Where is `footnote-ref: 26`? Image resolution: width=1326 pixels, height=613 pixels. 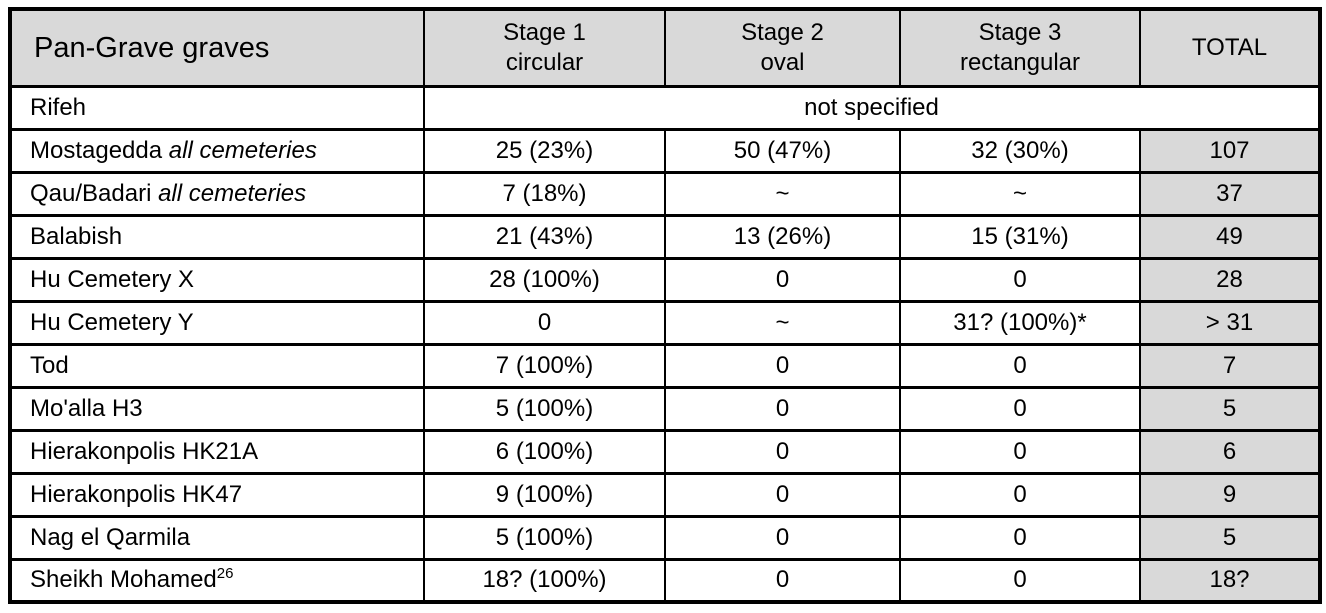 footnote-ref: 26 is located at coordinates (225, 574).